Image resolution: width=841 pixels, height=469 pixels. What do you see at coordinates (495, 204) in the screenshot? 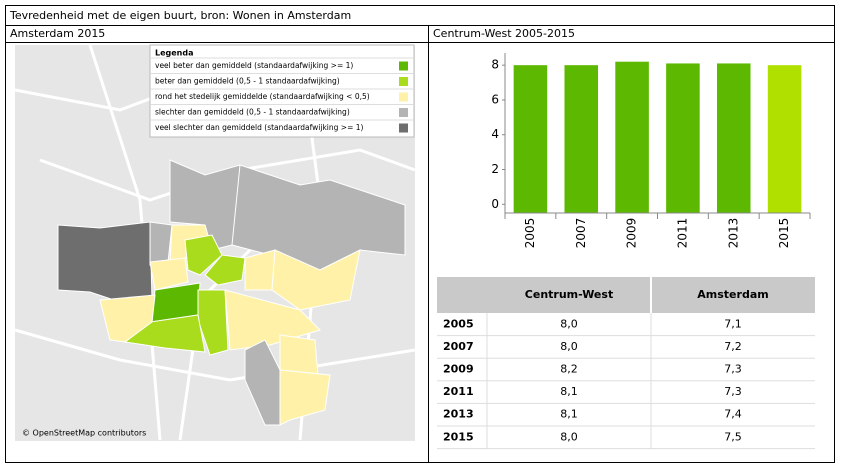
I see `y-tick-label: 0` at bounding box center [495, 204].